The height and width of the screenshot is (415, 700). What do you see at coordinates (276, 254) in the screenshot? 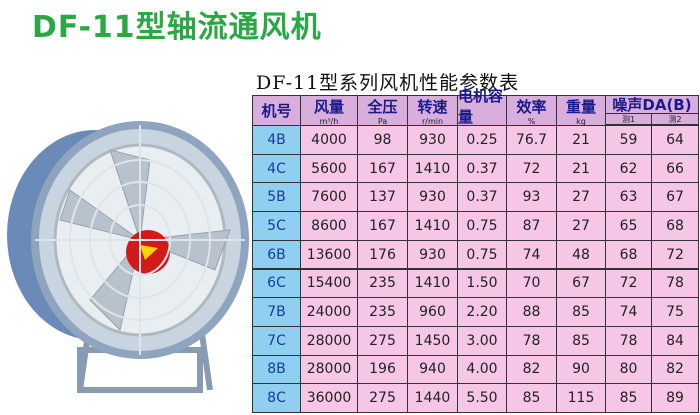
I see `model-cell: 6B` at bounding box center [276, 254].